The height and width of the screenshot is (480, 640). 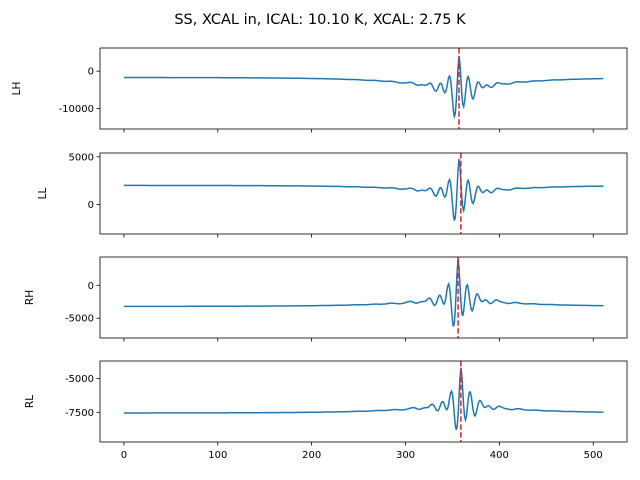 I want to click on chart-title: SS, XCAL in, ICAL: 10.10 K, XCAL: 2.75 K, so click(x=320, y=20).